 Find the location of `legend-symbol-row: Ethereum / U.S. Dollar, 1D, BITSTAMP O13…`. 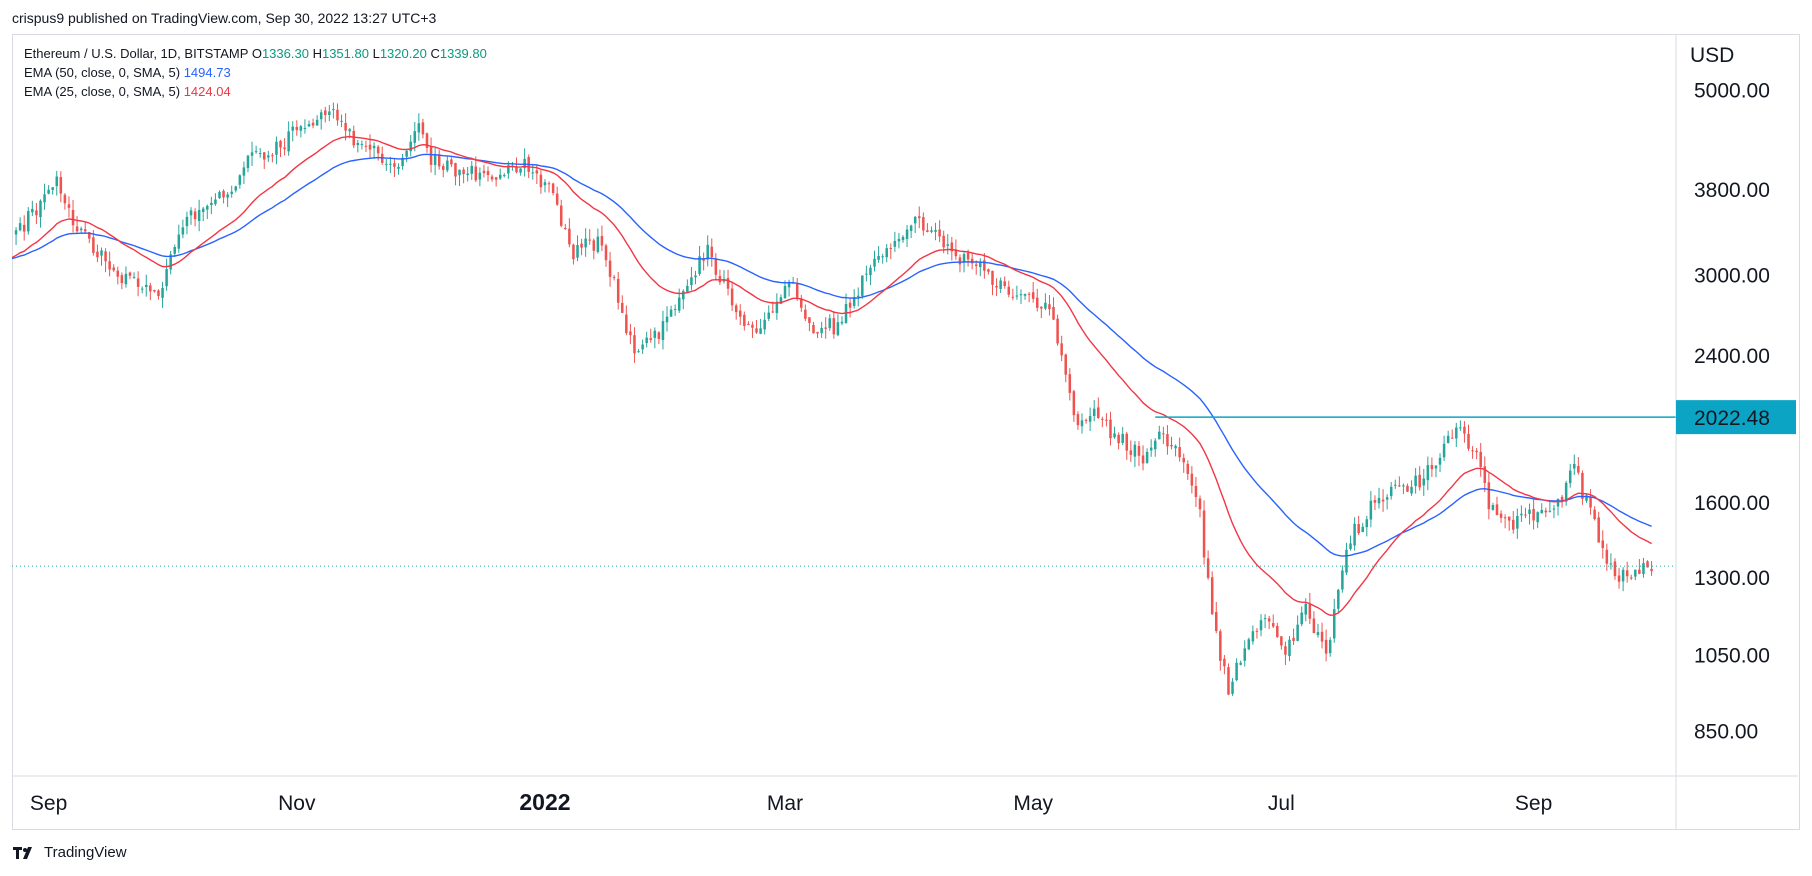

legend-symbol-row: Ethereum / U.S. Dollar, 1D, BITSTAMP O13… is located at coordinates (255, 53).